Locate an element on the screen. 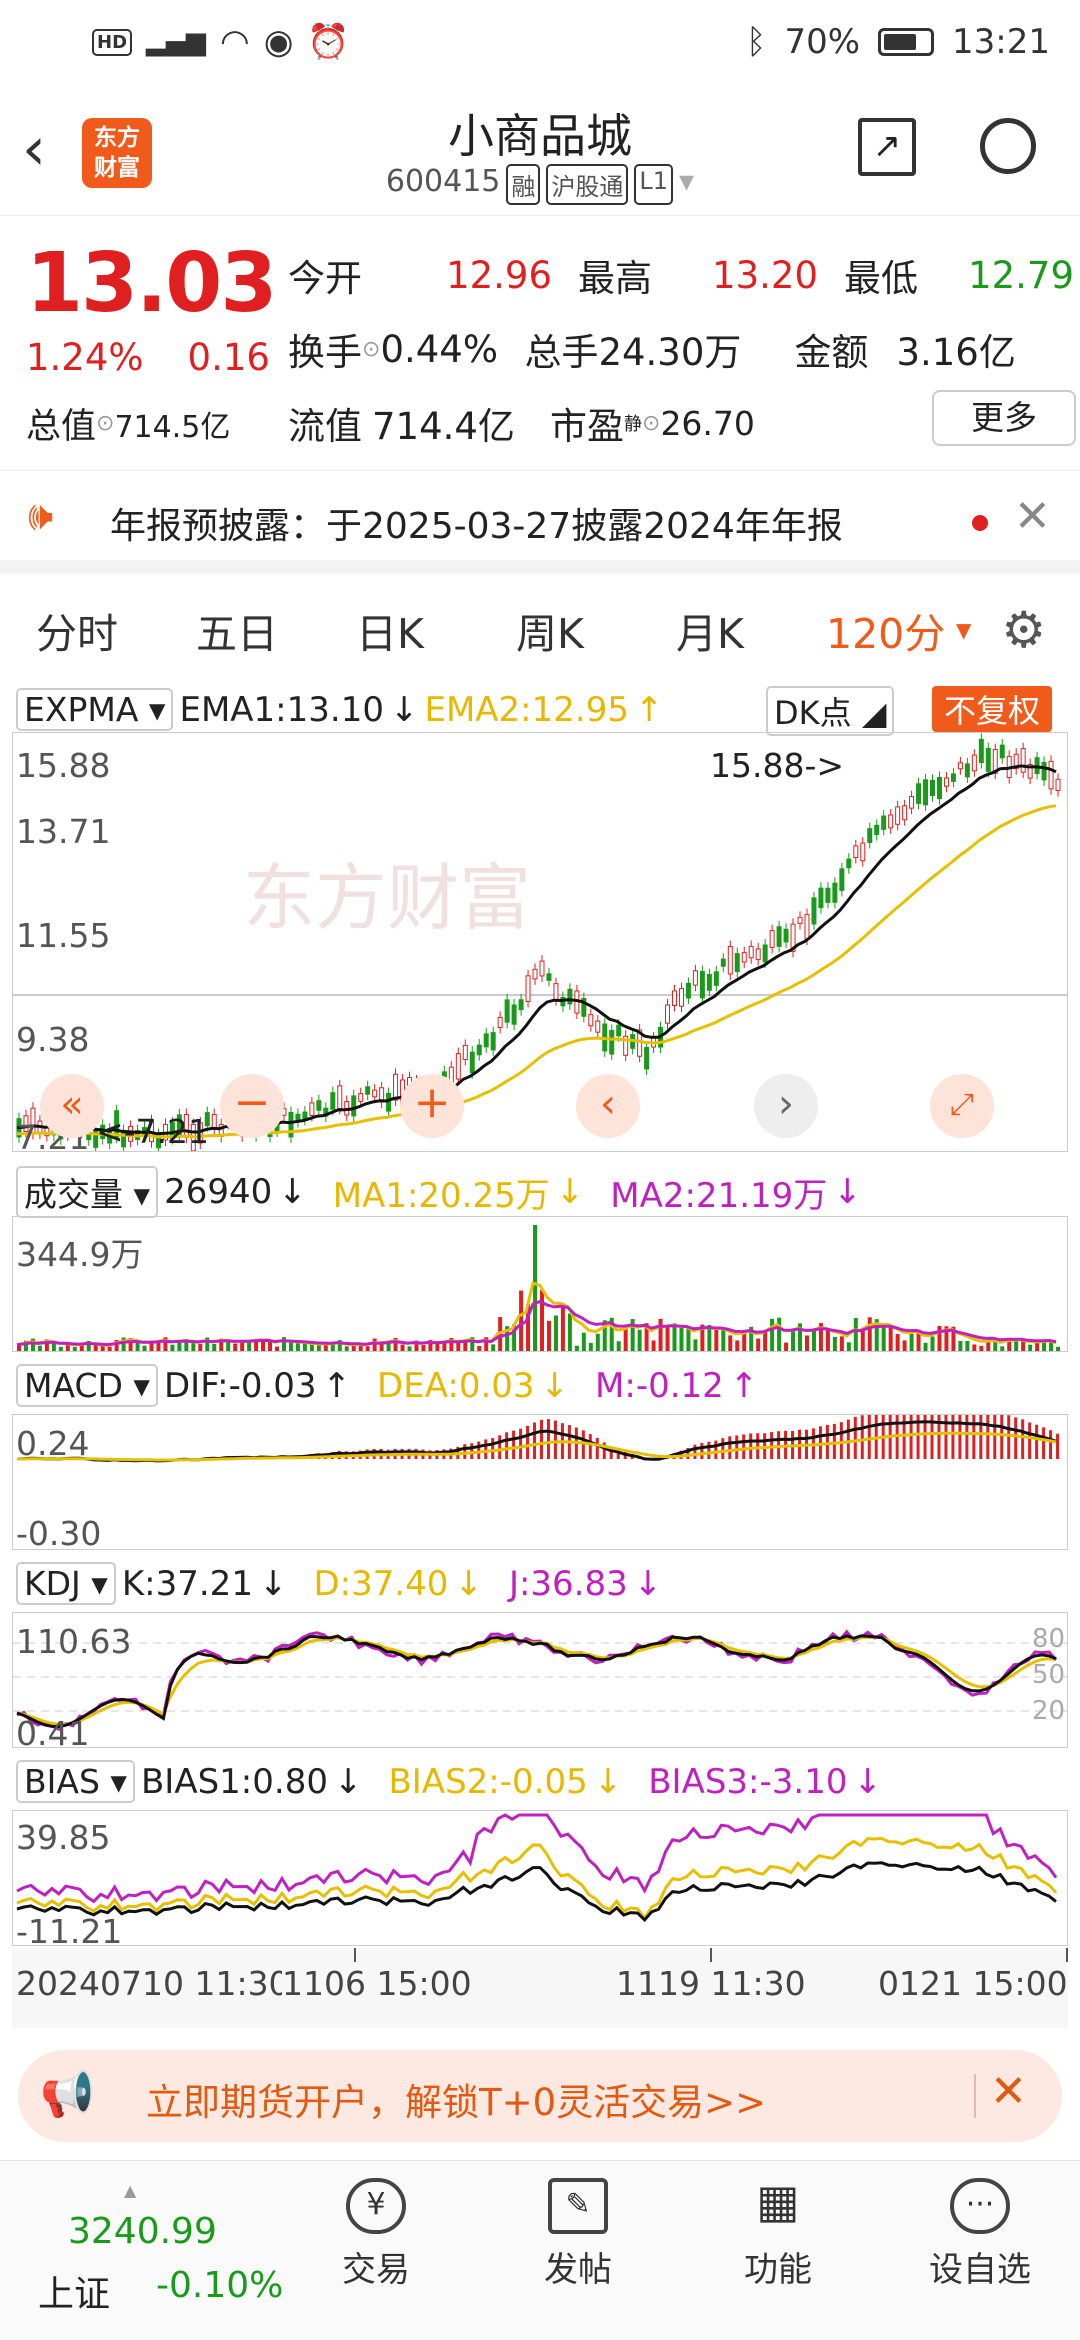 The height and width of the screenshot is (2340, 1080). y-label: 39.85 is located at coordinates (63, 1837).